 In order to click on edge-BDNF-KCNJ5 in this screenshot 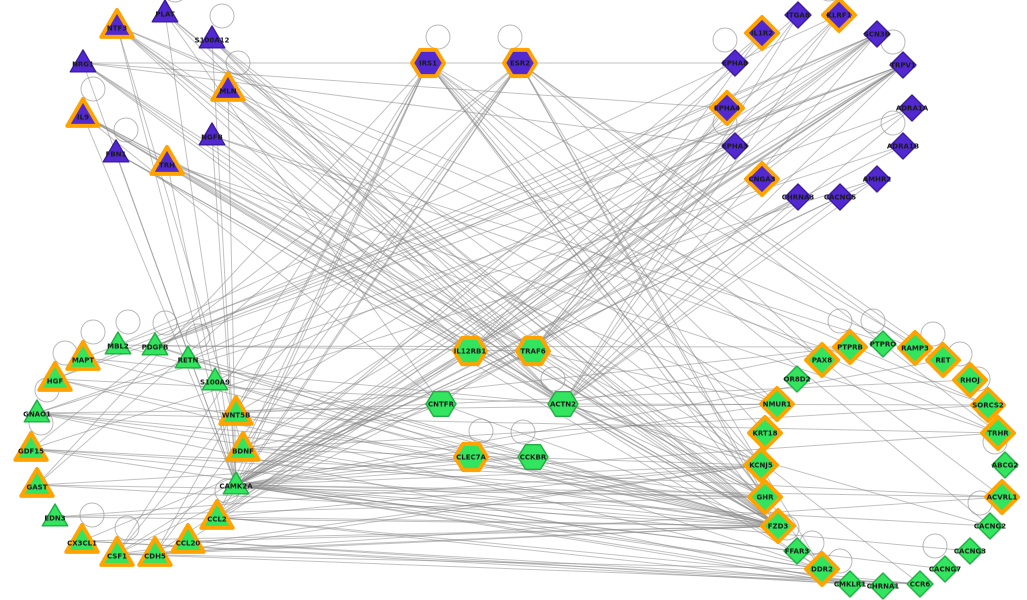, I will do `click(502, 457)`.